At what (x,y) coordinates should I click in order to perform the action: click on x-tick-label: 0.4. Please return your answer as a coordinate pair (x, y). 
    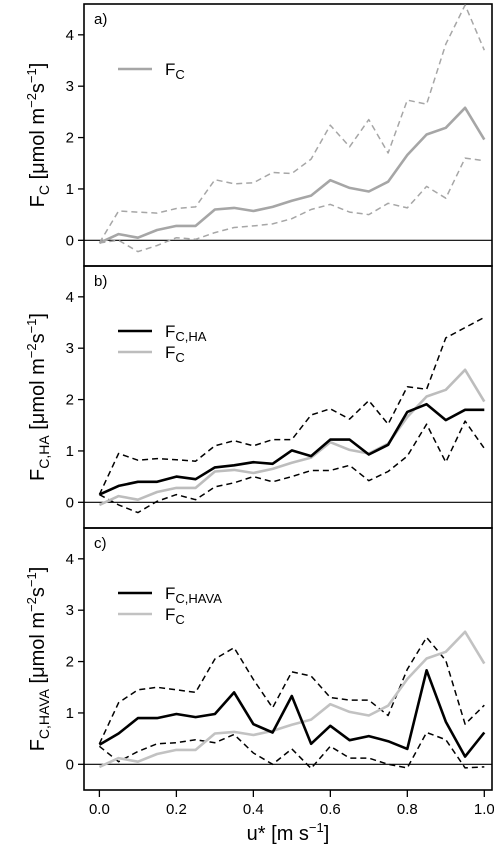
    Looking at the image, I should click on (253, 809).